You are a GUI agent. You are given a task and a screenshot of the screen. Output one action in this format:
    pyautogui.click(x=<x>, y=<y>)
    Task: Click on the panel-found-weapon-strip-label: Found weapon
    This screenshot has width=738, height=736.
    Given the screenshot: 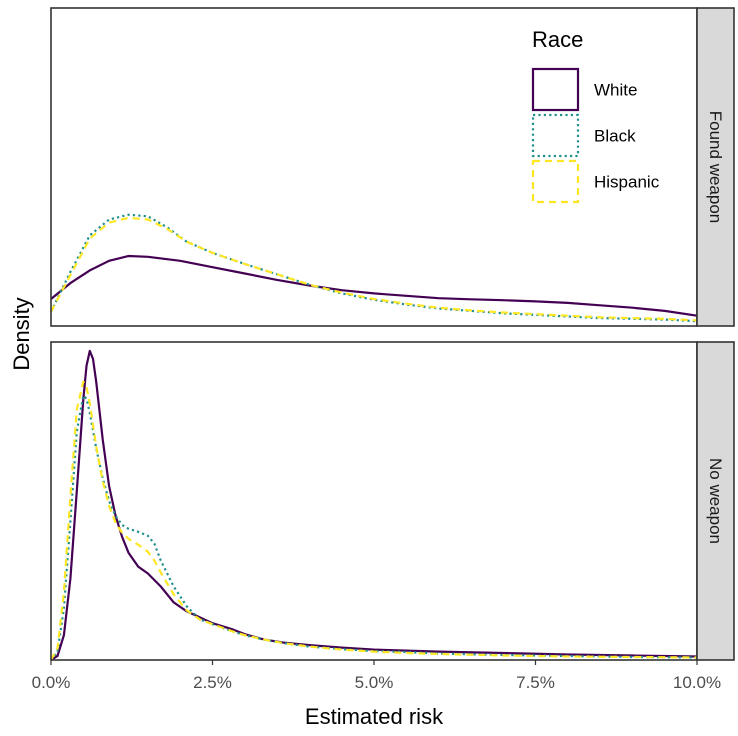 What is the action you would take?
    pyautogui.click(x=715, y=167)
    